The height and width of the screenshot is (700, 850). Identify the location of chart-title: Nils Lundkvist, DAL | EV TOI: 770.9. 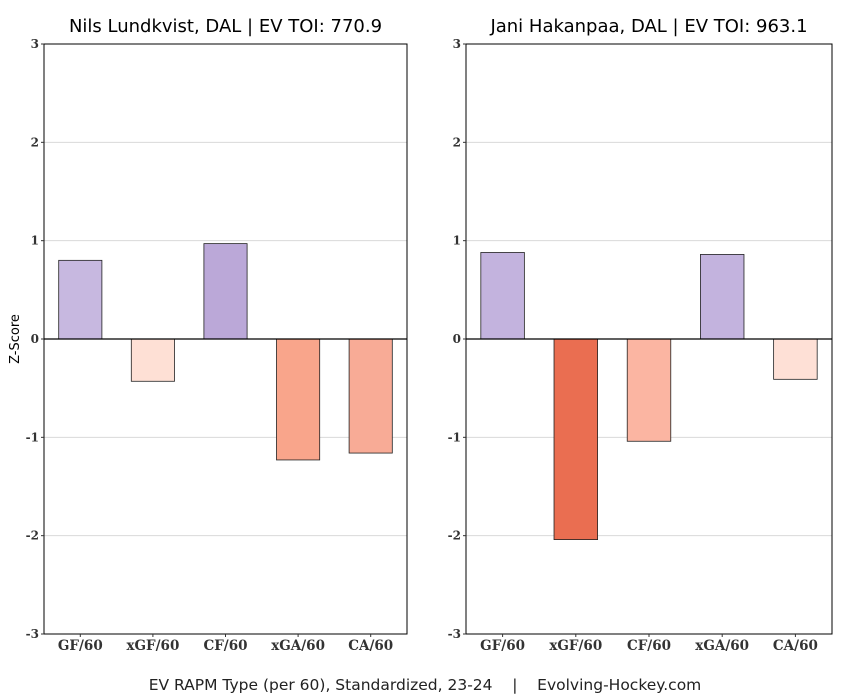
(225, 26).